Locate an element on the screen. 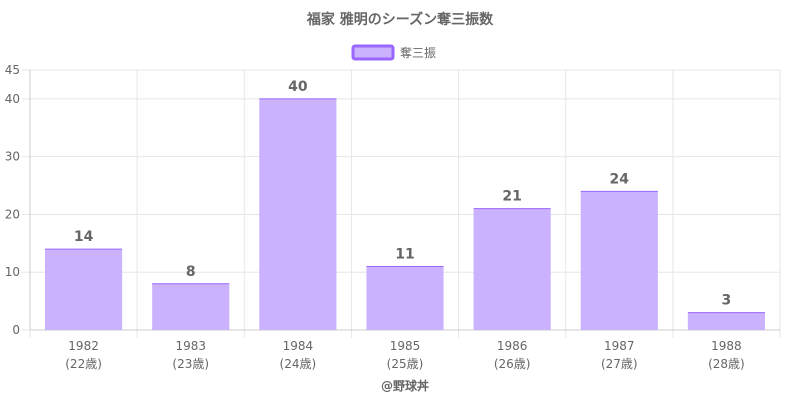  x-tick-label: 1988 is located at coordinates (726, 346).